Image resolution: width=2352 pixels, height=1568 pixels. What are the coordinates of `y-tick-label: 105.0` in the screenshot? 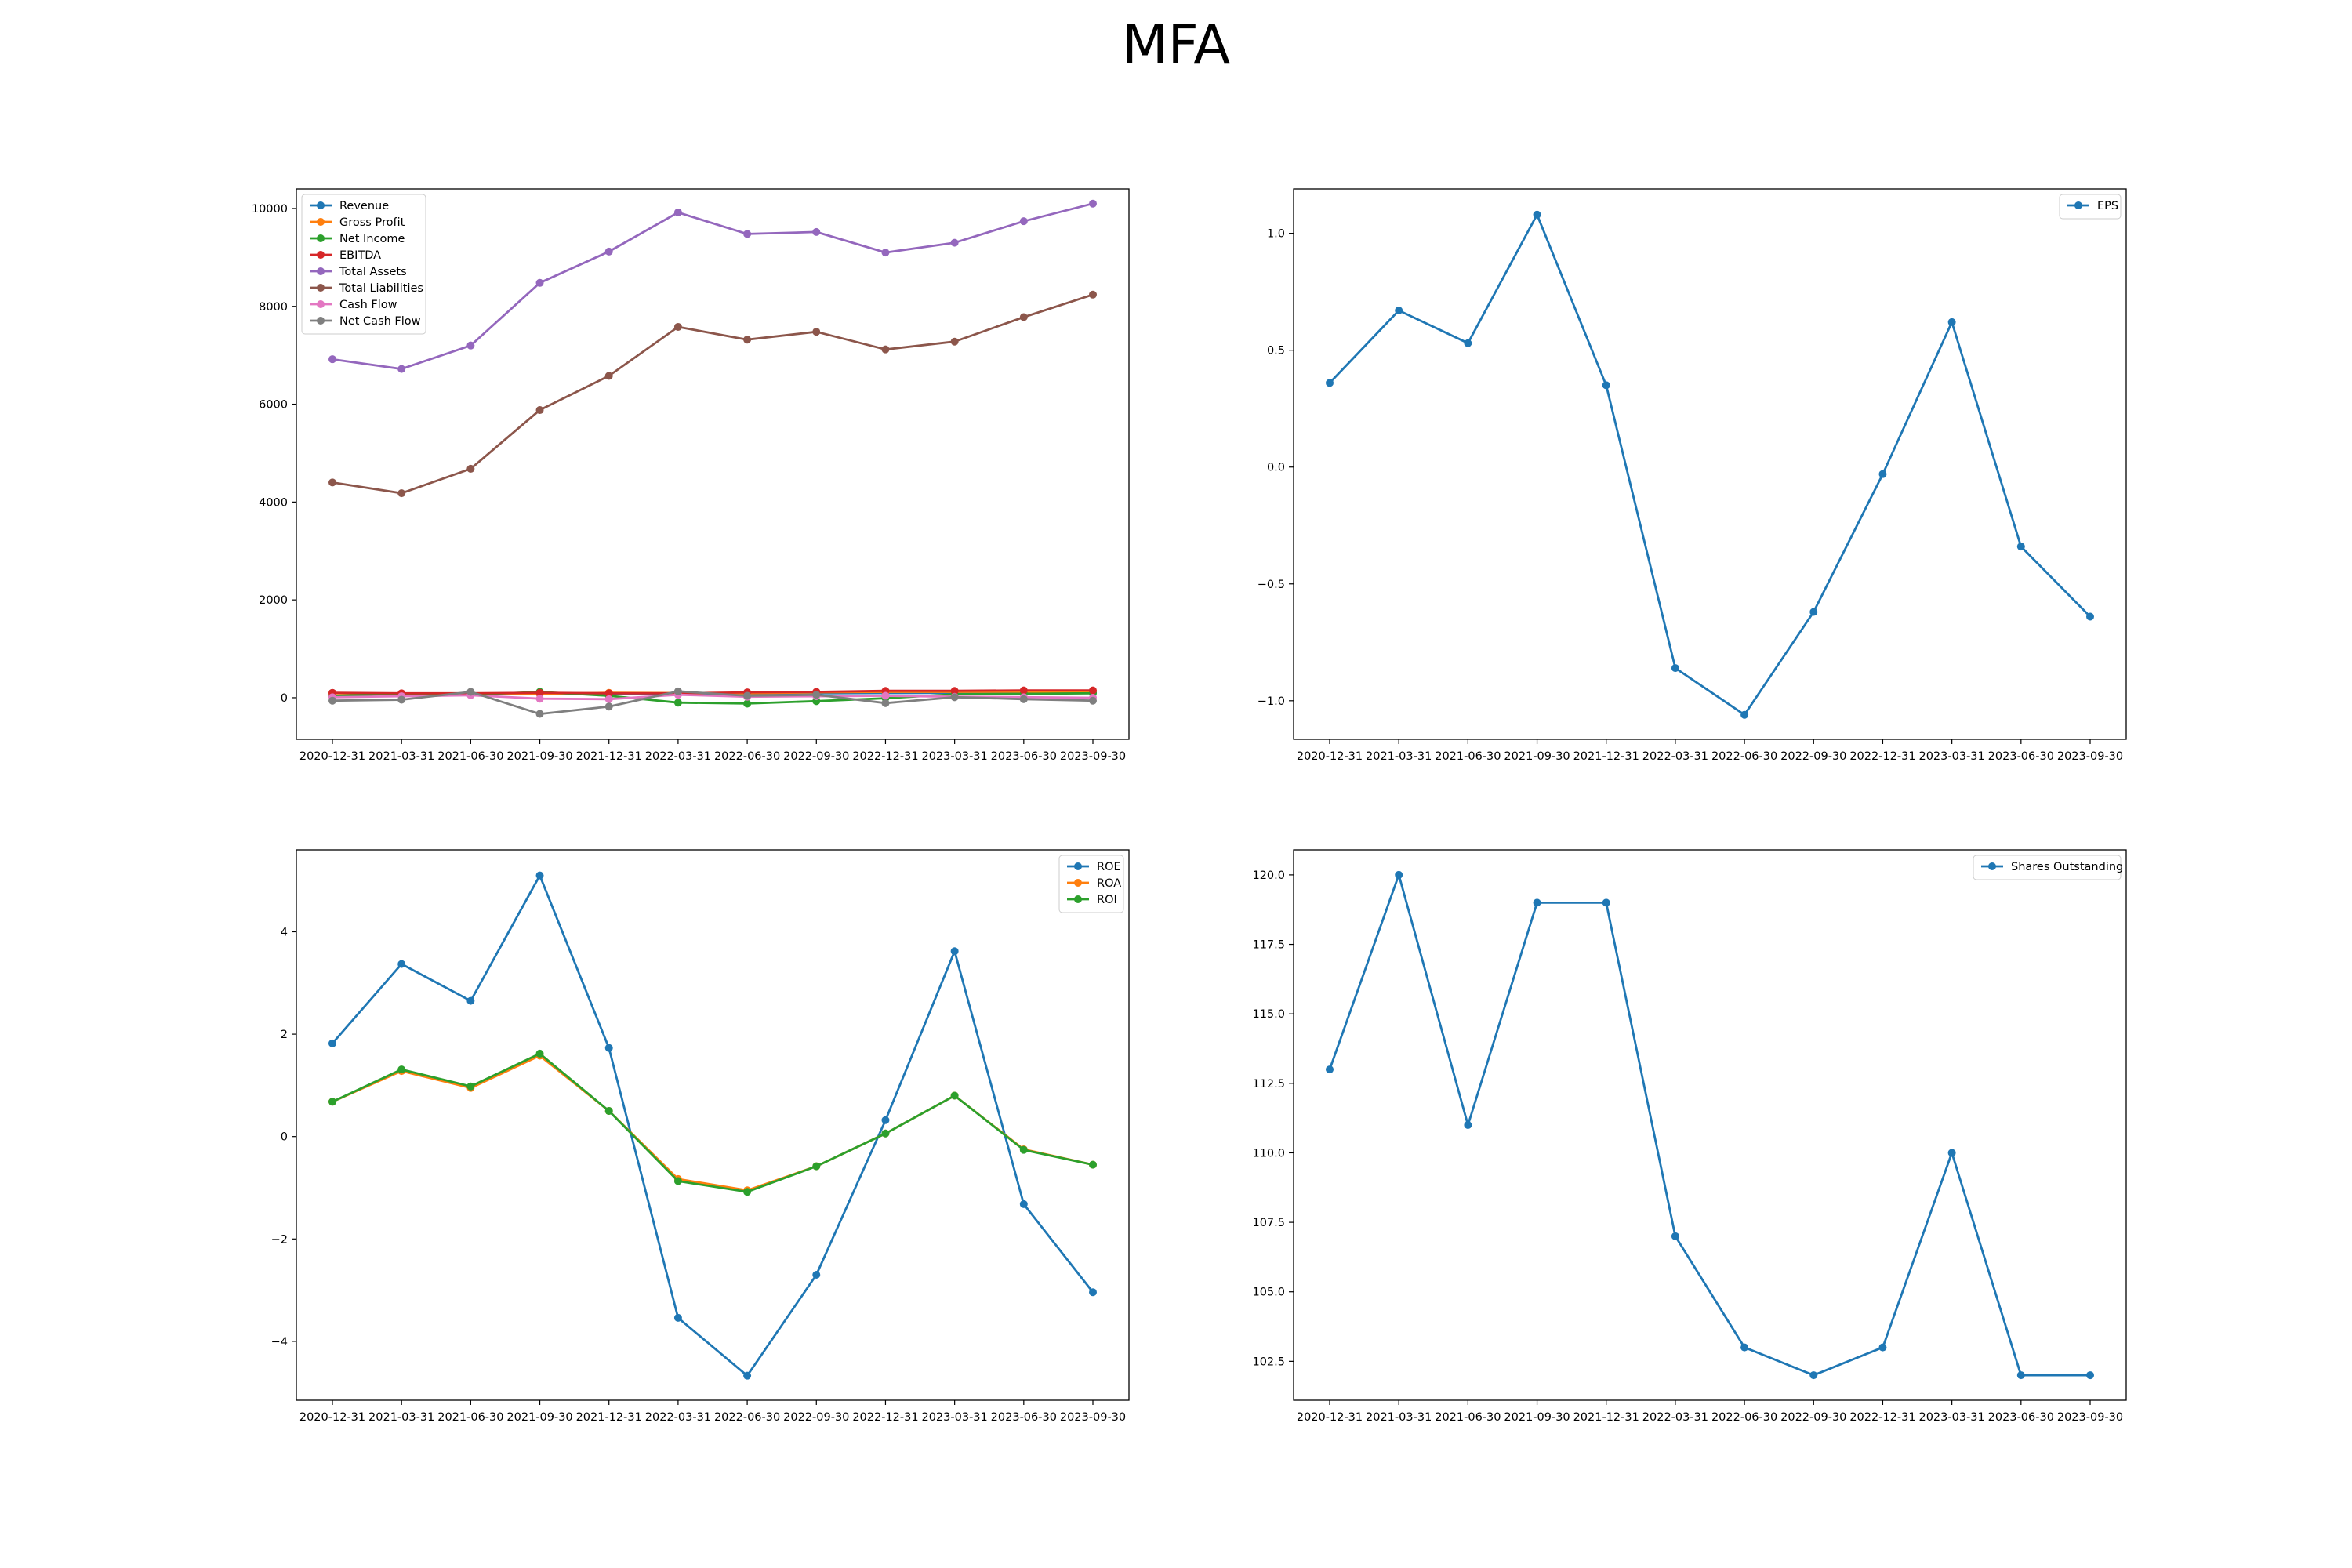 It's located at (1268, 1293).